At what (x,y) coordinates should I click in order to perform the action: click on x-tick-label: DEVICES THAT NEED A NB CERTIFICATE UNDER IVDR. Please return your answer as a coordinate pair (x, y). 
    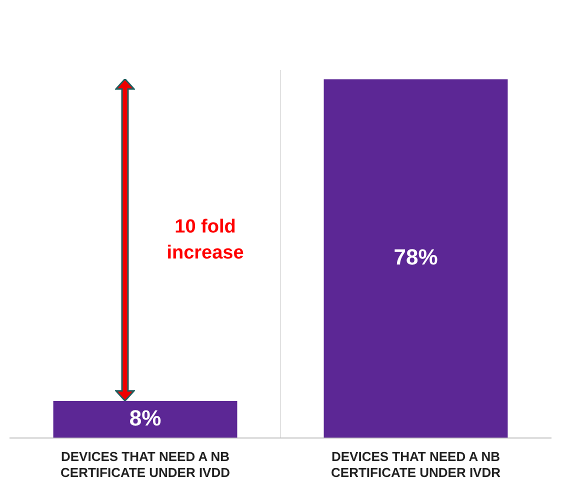
    Looking at the image, I should click on (416, 464).